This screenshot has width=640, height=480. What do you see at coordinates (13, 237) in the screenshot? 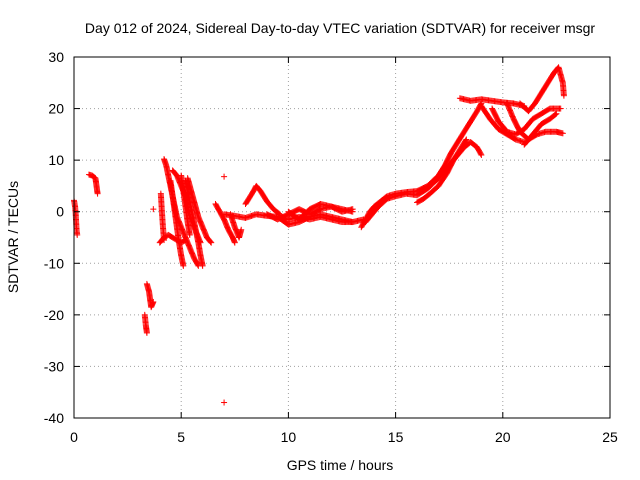
I see `y-axis-label: SDTVAR / TECUs` at bounding box center [13, 237].